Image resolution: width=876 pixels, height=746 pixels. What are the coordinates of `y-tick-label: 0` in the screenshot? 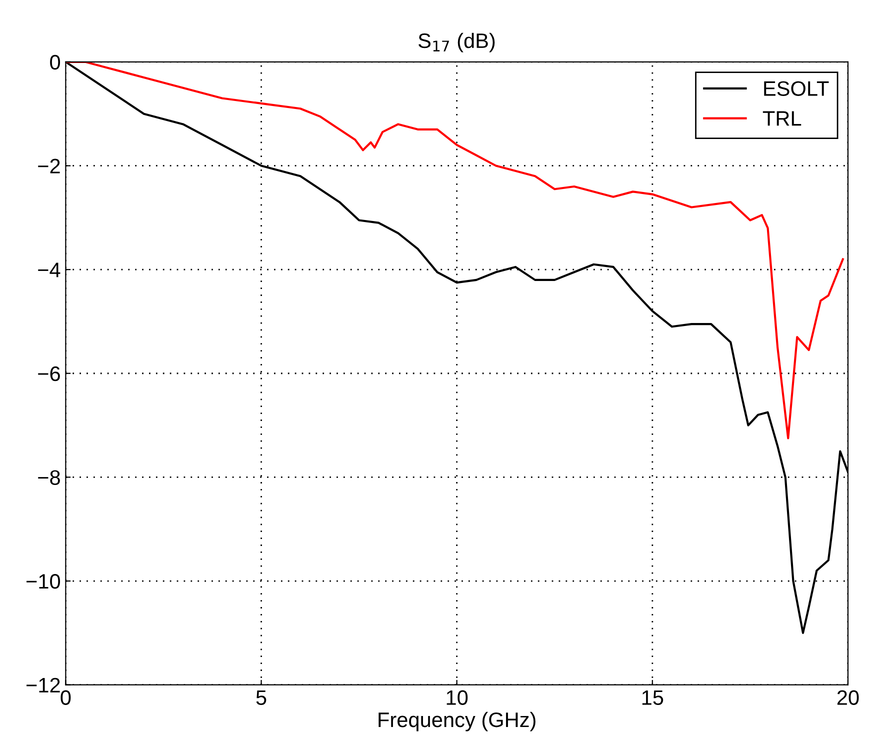 It's located at (55, 62).